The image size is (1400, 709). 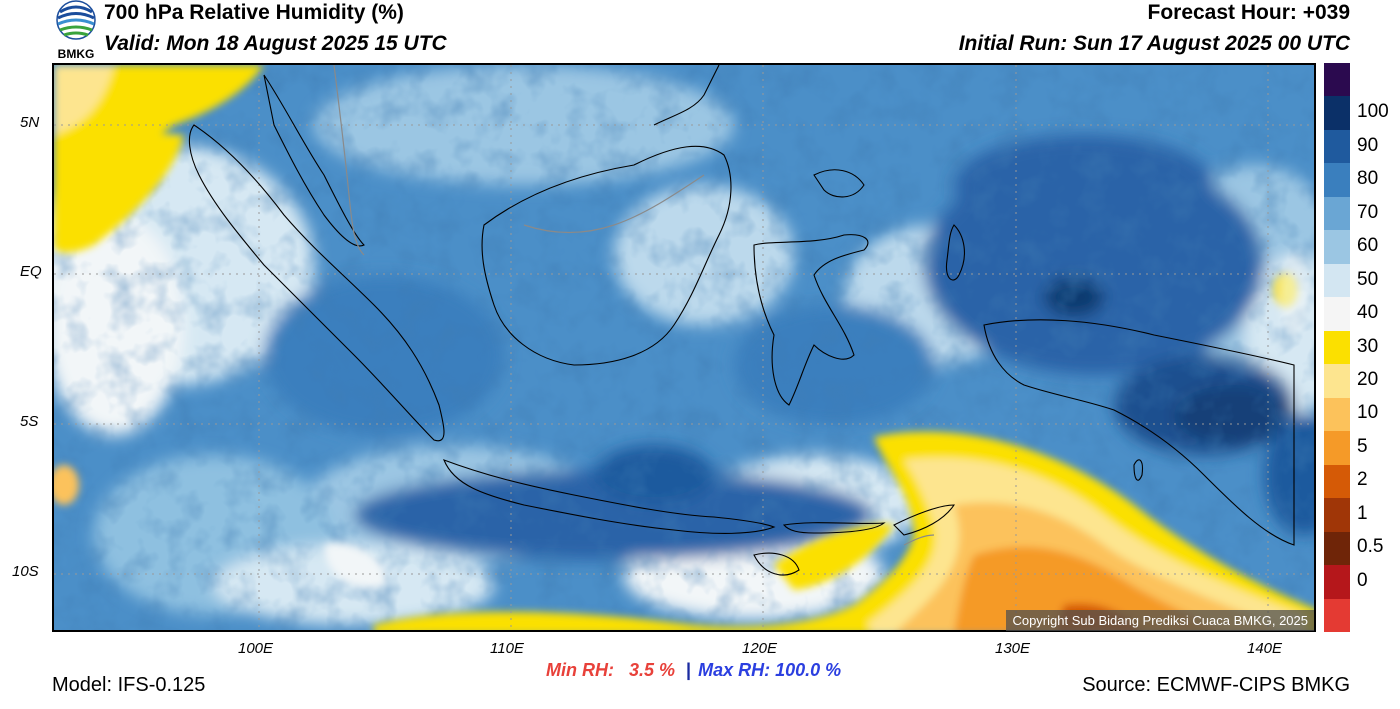 I want to click on model-label: Model: IFS-0.125, so click(x=129, y=685).